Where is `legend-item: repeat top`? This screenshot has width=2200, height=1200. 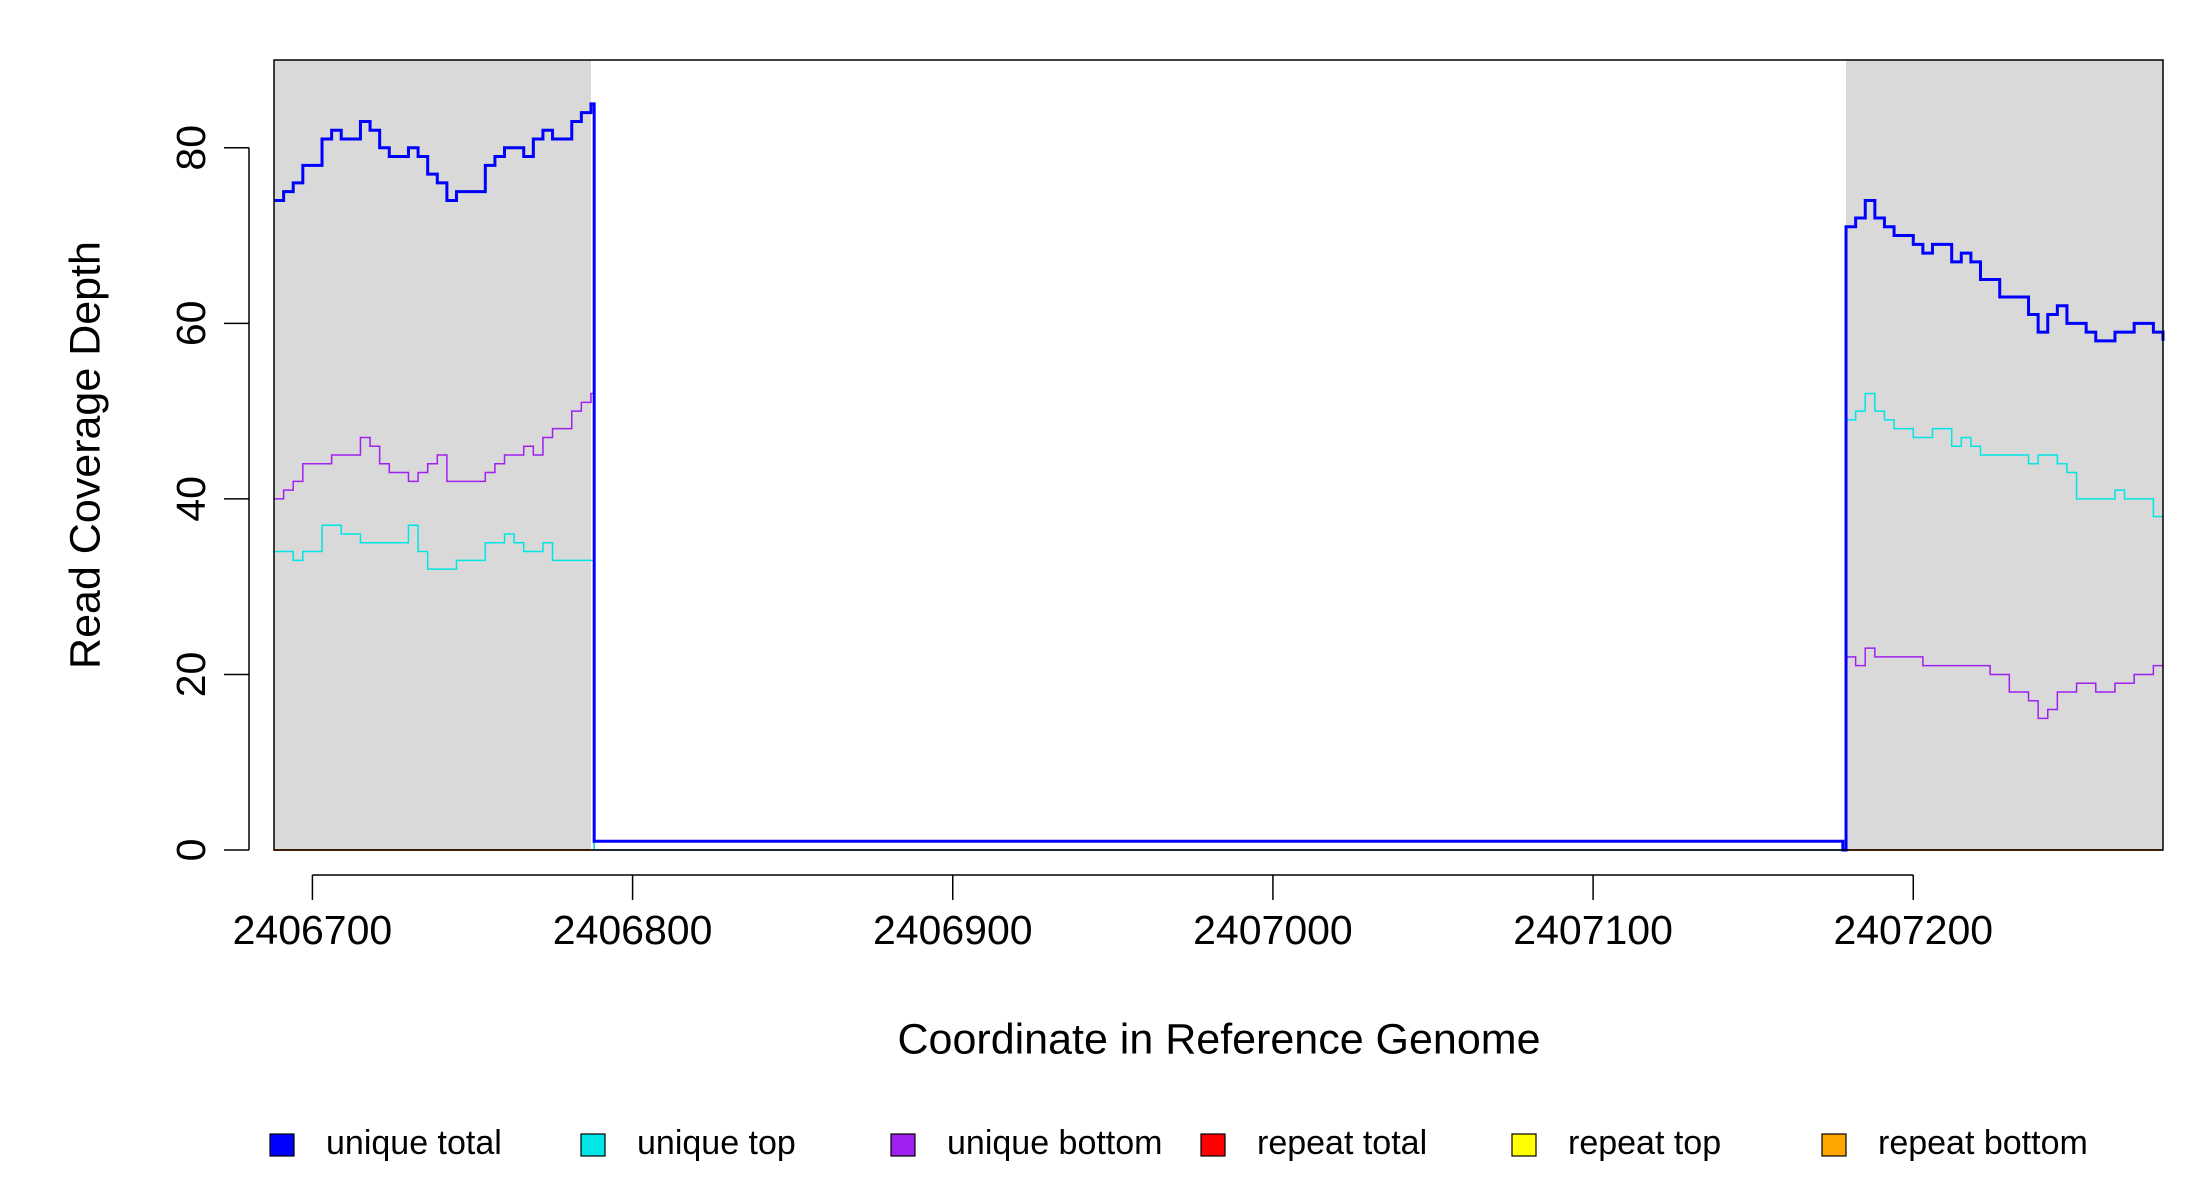 legend-item: repeat top is located at coordinates (1616, 1143).